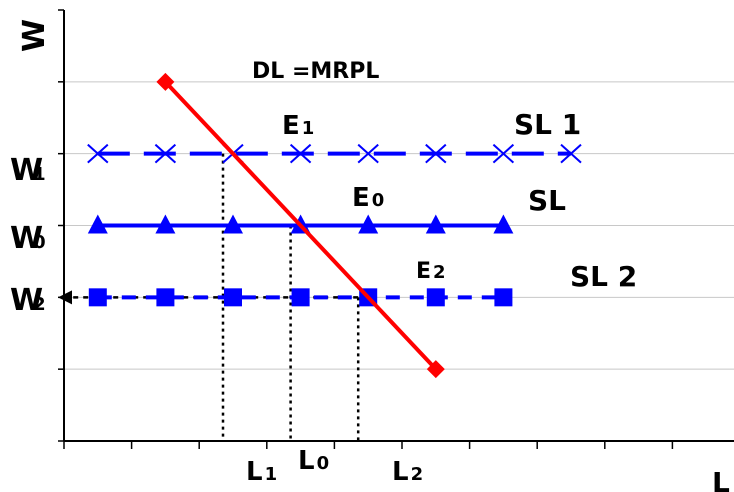  I want to click on equilibrium-label-e0-subscript: 0, so click(378, 200).